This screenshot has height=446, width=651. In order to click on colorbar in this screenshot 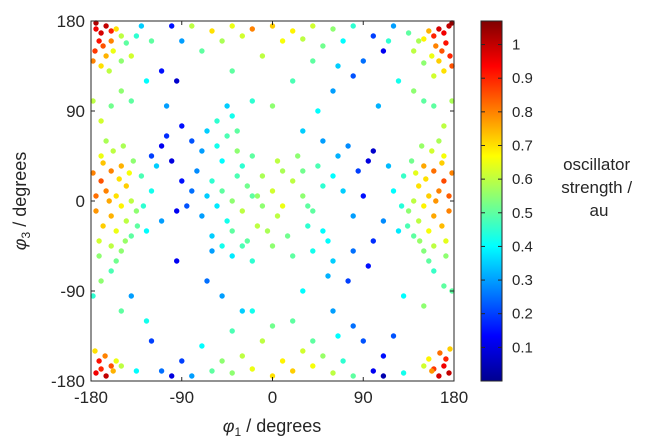, I will do `click(491, 201)`.